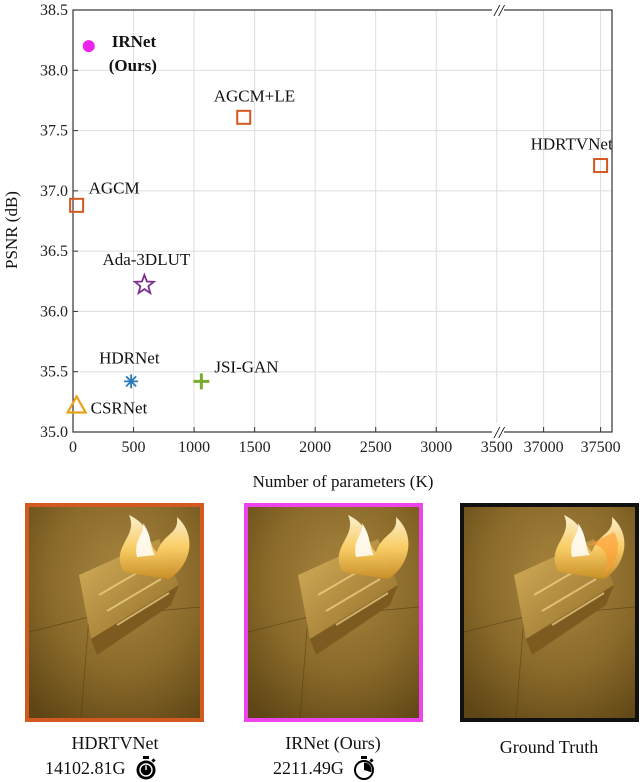 The image size is (640, 782). Describe the element at coordinates (114, 187) in the screenshot. I see `point-label: AGCM` at that location.